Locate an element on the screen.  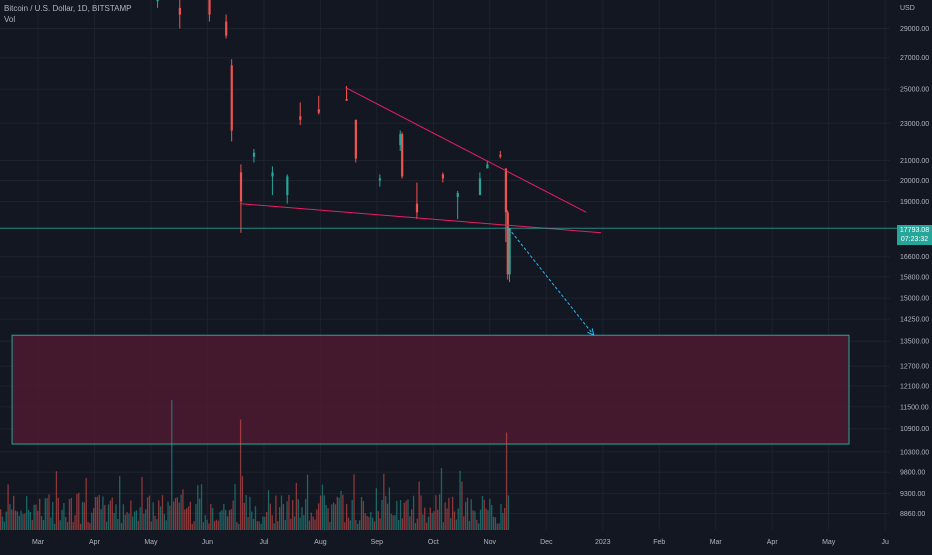
y-axis-tick: 15800.00 is located at coordinates (914, 277).